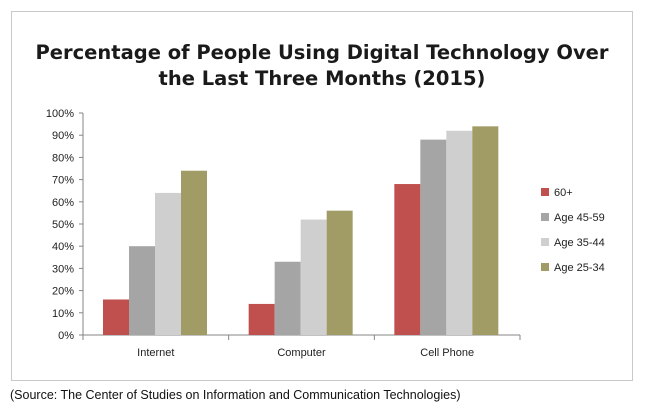 This screenshot has width=649, height=417. Describe the element at coordinates (63, 158) in the screenshot. I see `y-tick-label: 80%` at that location.